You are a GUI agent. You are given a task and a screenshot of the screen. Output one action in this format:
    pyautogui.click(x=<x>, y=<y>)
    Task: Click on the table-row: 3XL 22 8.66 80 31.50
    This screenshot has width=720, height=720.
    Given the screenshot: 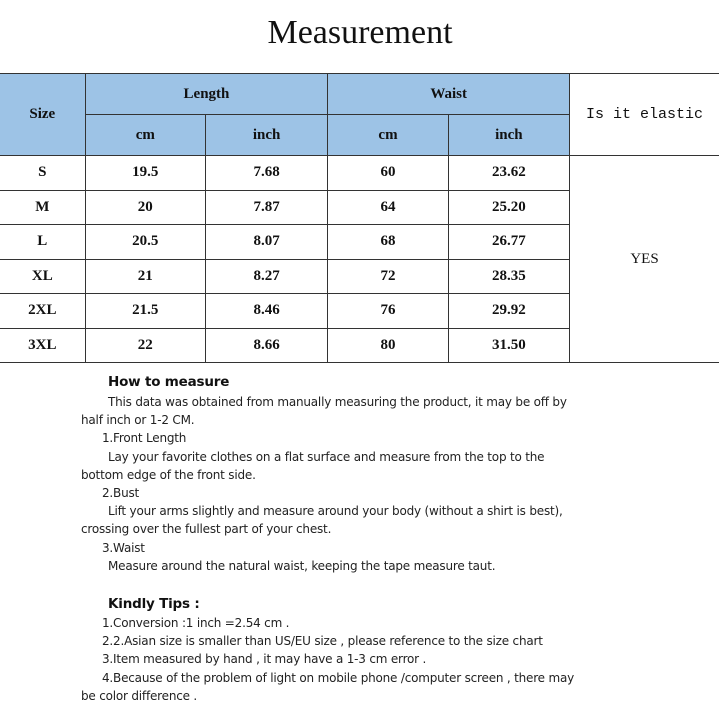 What is the action you would take?
    pyautogui.click(x=359, y=345)
    